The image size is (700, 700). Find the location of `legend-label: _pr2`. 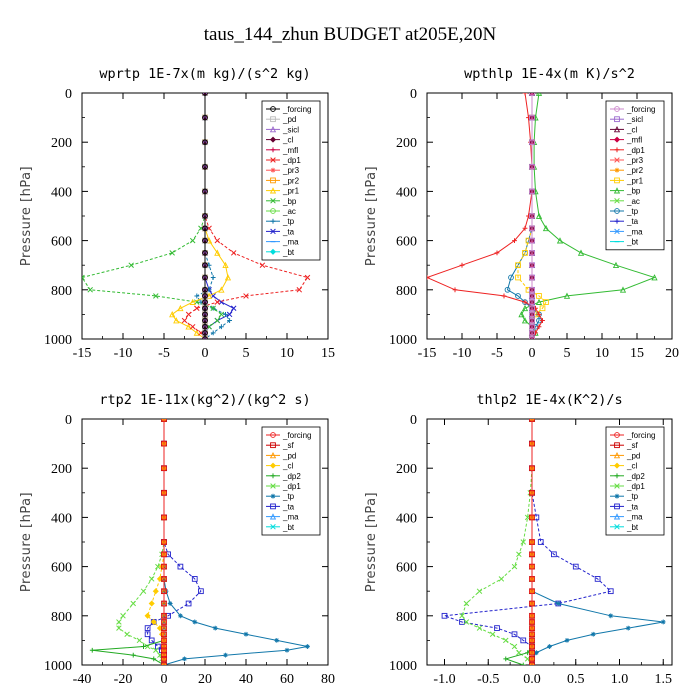

legend-label: _pr2 is located at coordinates (635, 170).